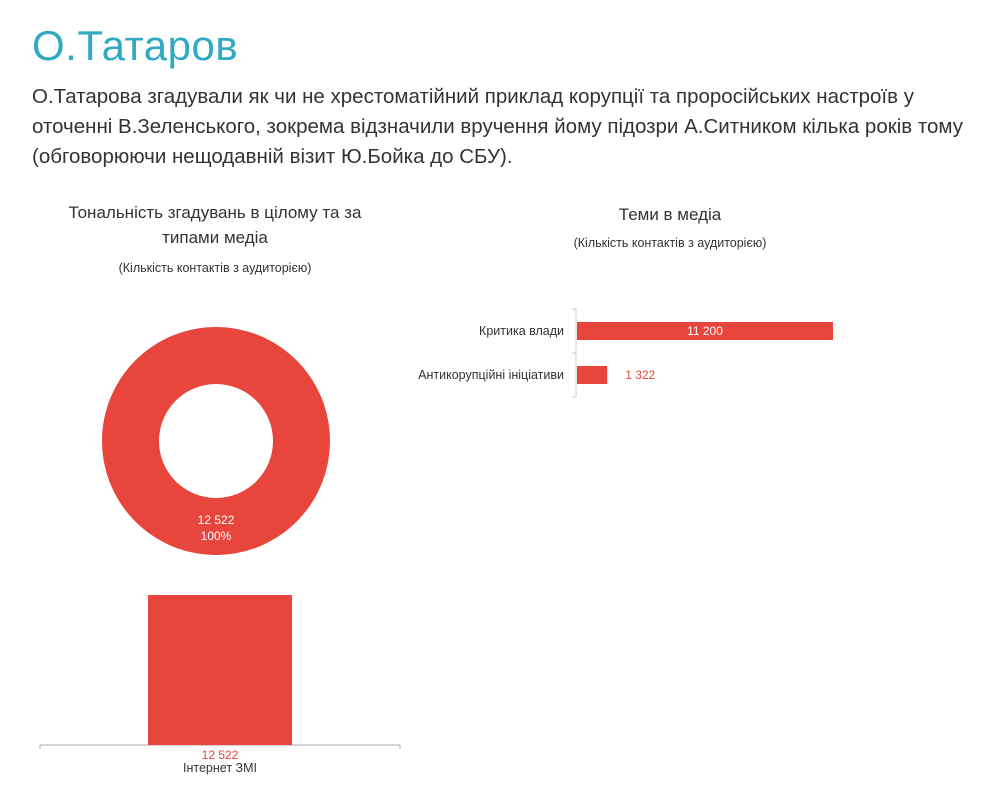 The image size is (1000, 792). I want to click on donut-chart-subtitle: (Кількість контактів з аудиторією), so click(215, 268).